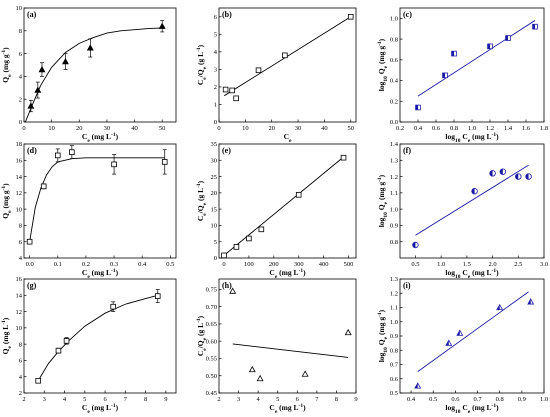  I want to click on y-tick-label: 0.7, so click(394, 365).